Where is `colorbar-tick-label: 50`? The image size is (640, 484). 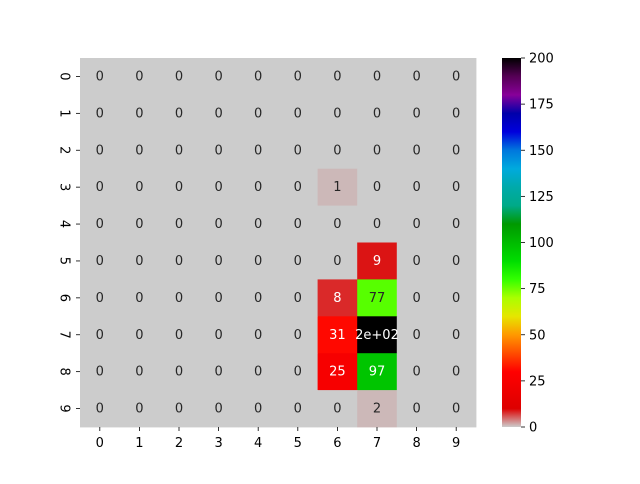
colorbar-tick-label: 50 is located at coordinates (537, 335).